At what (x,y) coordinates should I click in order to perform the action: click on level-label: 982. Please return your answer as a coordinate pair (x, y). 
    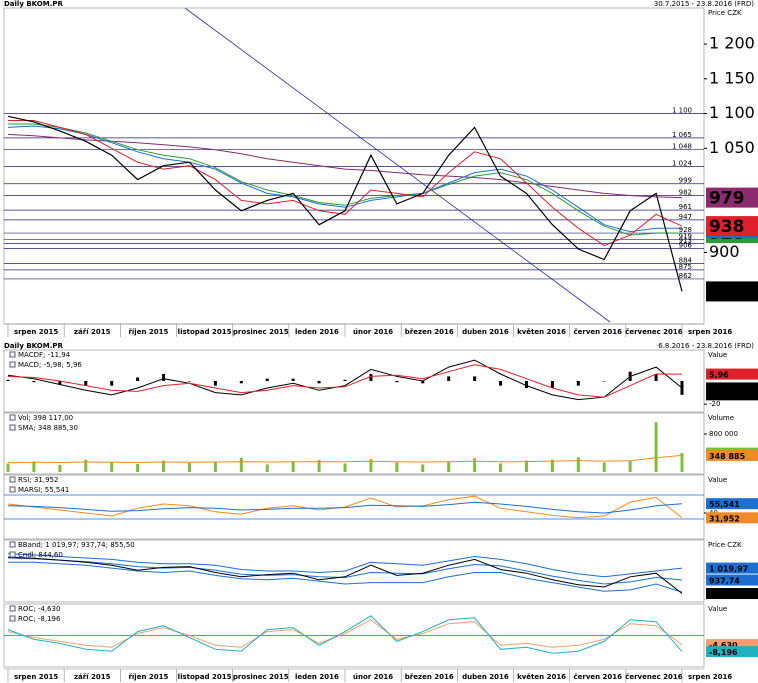
    Looking at the image, I should click on (685, 193).